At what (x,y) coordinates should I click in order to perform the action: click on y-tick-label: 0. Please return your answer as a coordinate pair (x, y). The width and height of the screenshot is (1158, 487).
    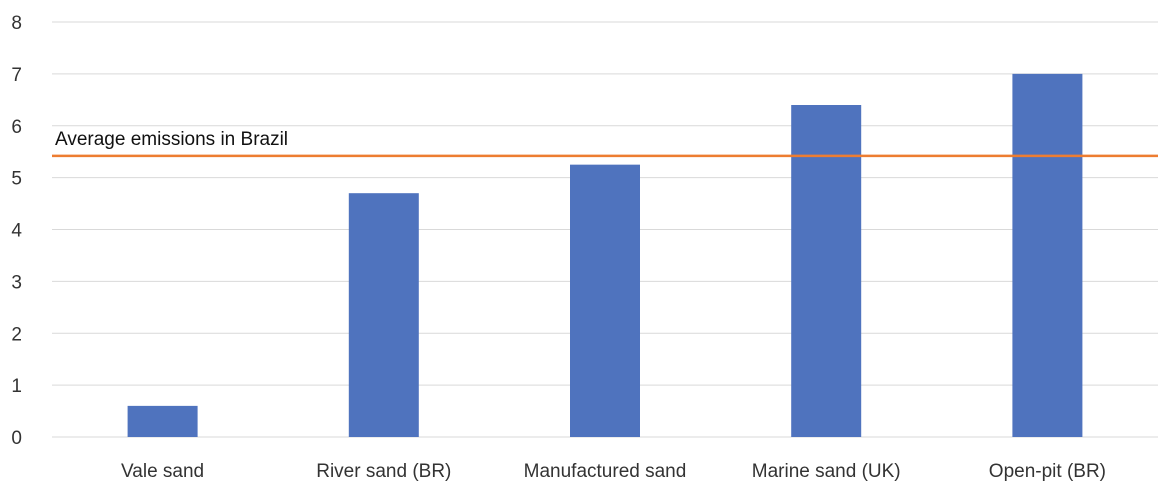
    Looking at the image, I should click on (16, 438).